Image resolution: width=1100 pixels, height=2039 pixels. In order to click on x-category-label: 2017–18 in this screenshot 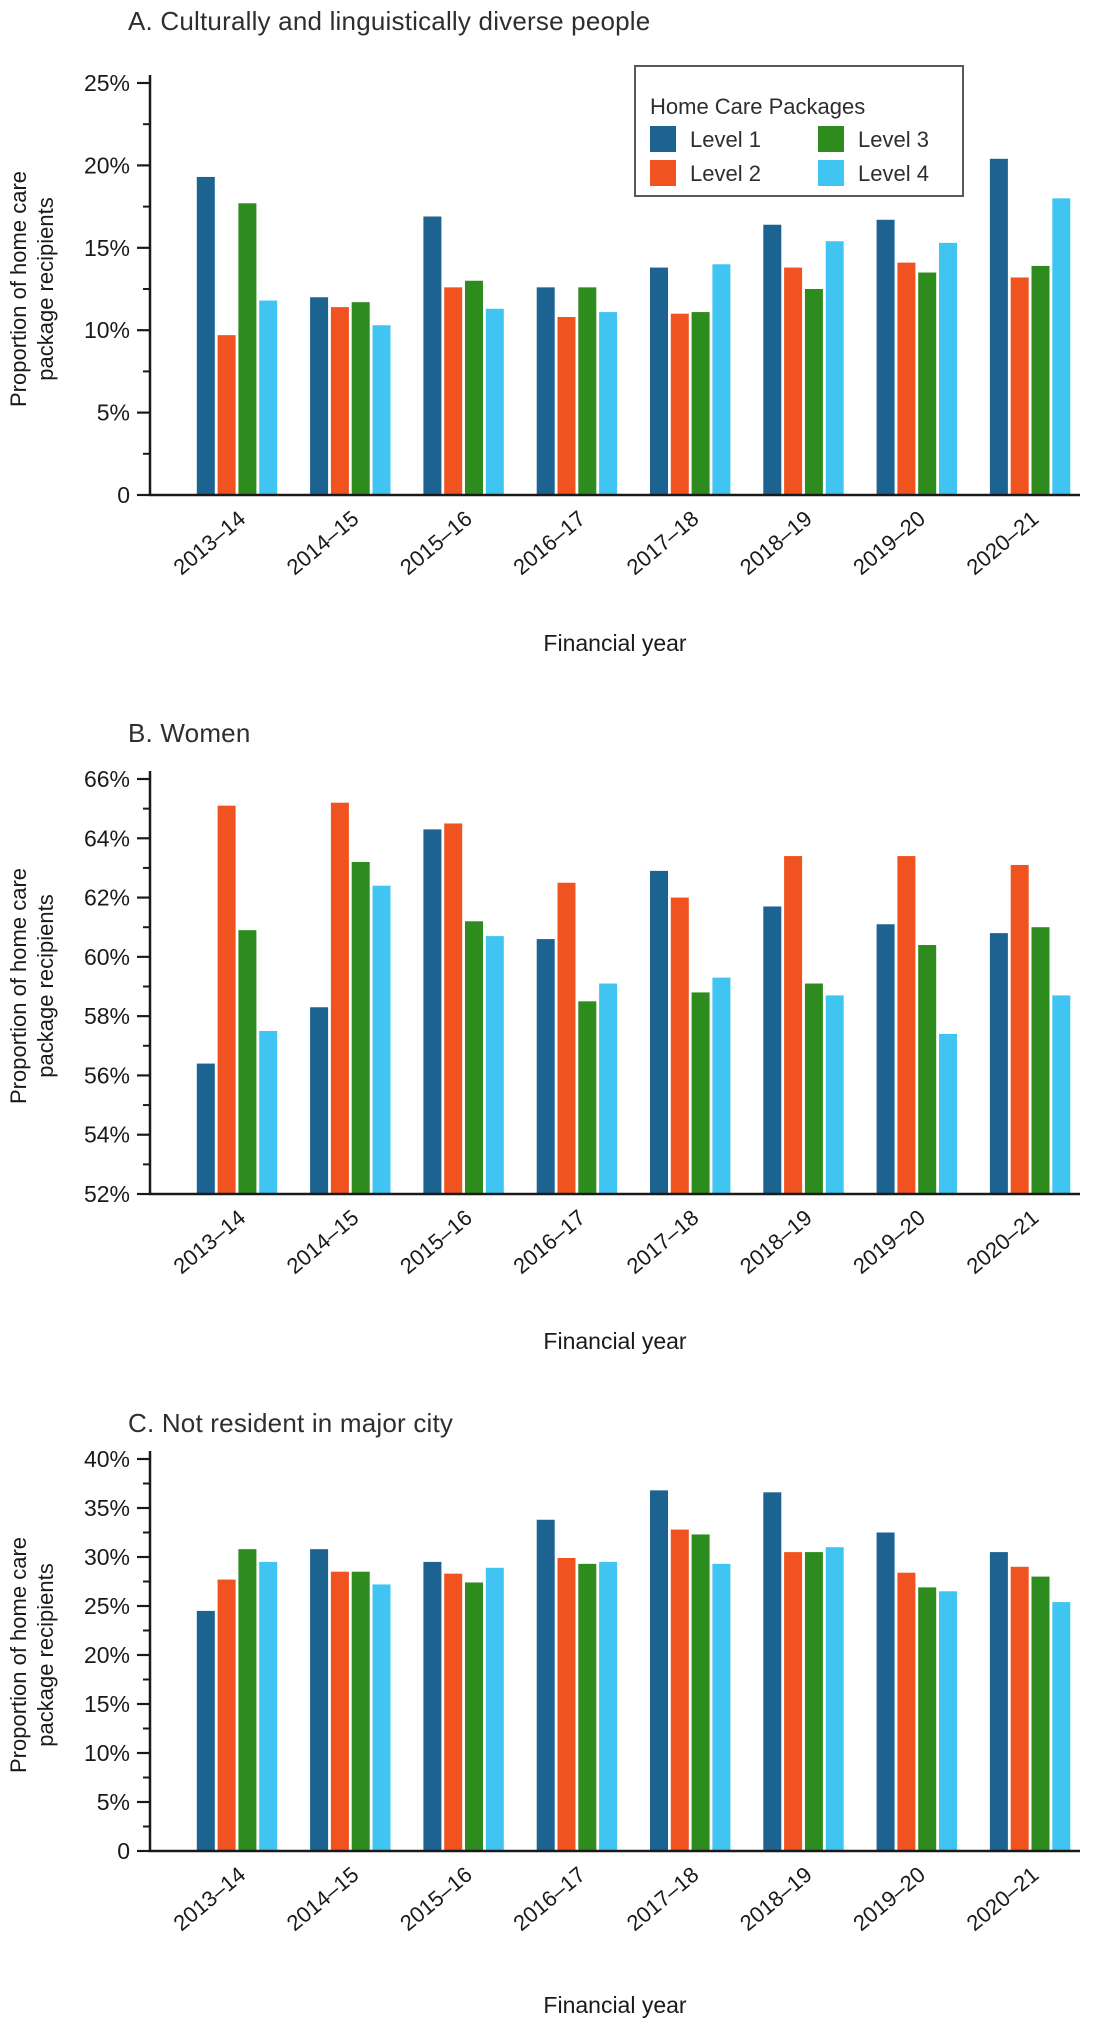, I will do `click(663, 1899)`.